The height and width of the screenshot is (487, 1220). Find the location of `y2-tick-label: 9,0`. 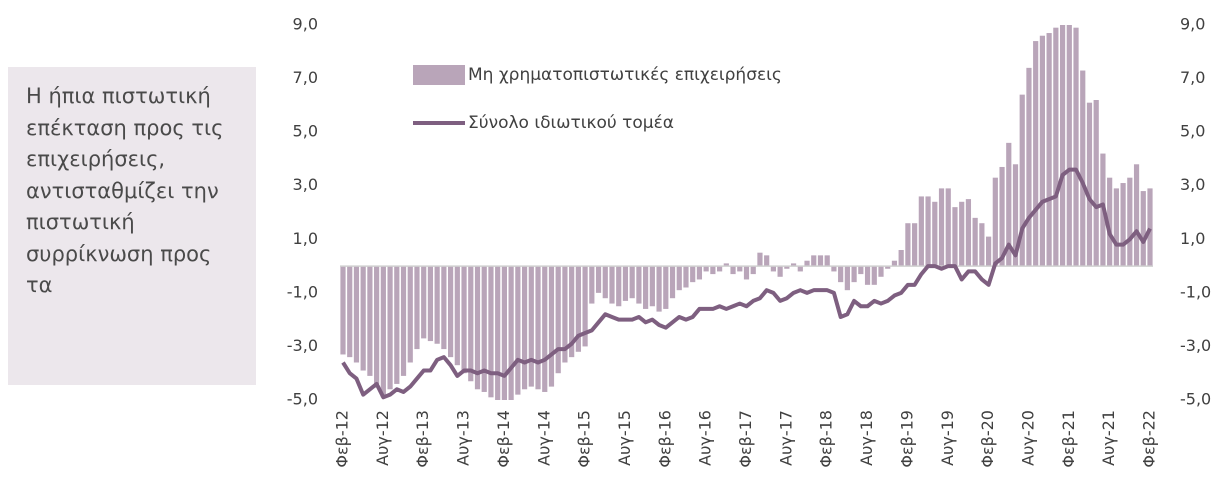

y2-tick-label: 9,0 is located at coordinates (1192, 24).